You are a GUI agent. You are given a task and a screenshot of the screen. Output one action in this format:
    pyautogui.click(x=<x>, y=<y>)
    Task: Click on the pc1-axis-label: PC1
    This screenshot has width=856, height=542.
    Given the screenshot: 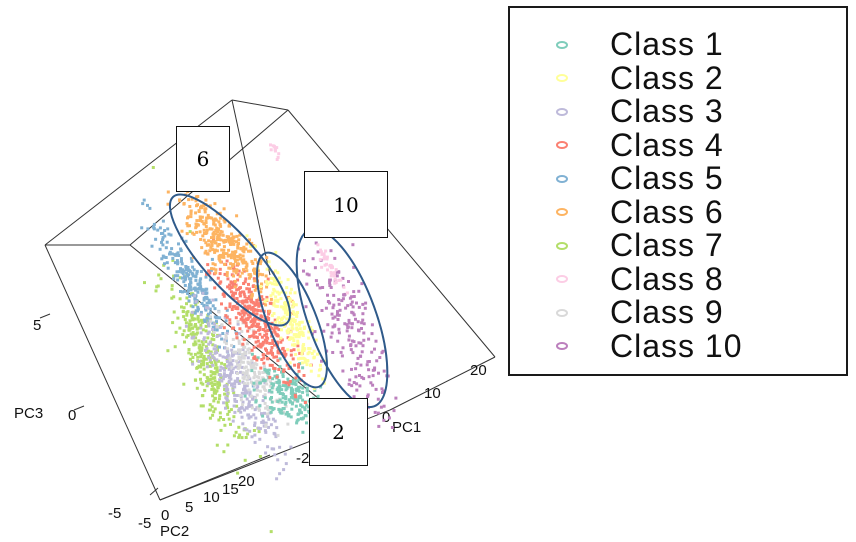 What is the action you would take?
    pyautogui.click(x=406, y=427)
    